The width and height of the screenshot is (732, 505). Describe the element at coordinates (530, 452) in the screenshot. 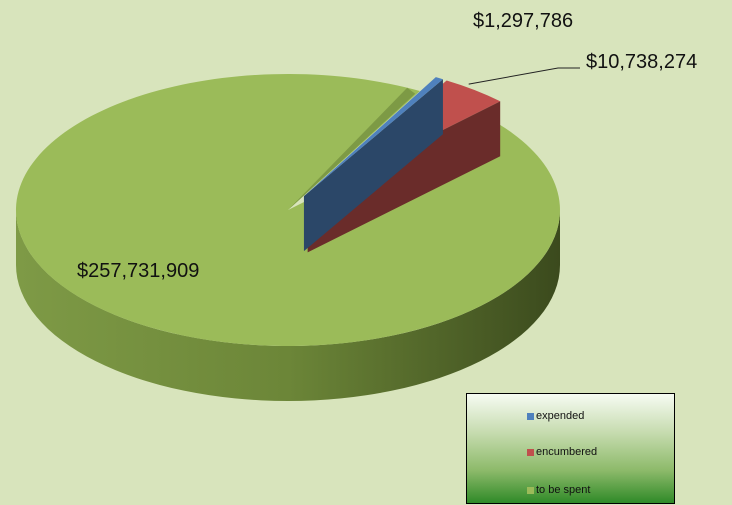

I see `legend-swatch-encumbered` at that location.